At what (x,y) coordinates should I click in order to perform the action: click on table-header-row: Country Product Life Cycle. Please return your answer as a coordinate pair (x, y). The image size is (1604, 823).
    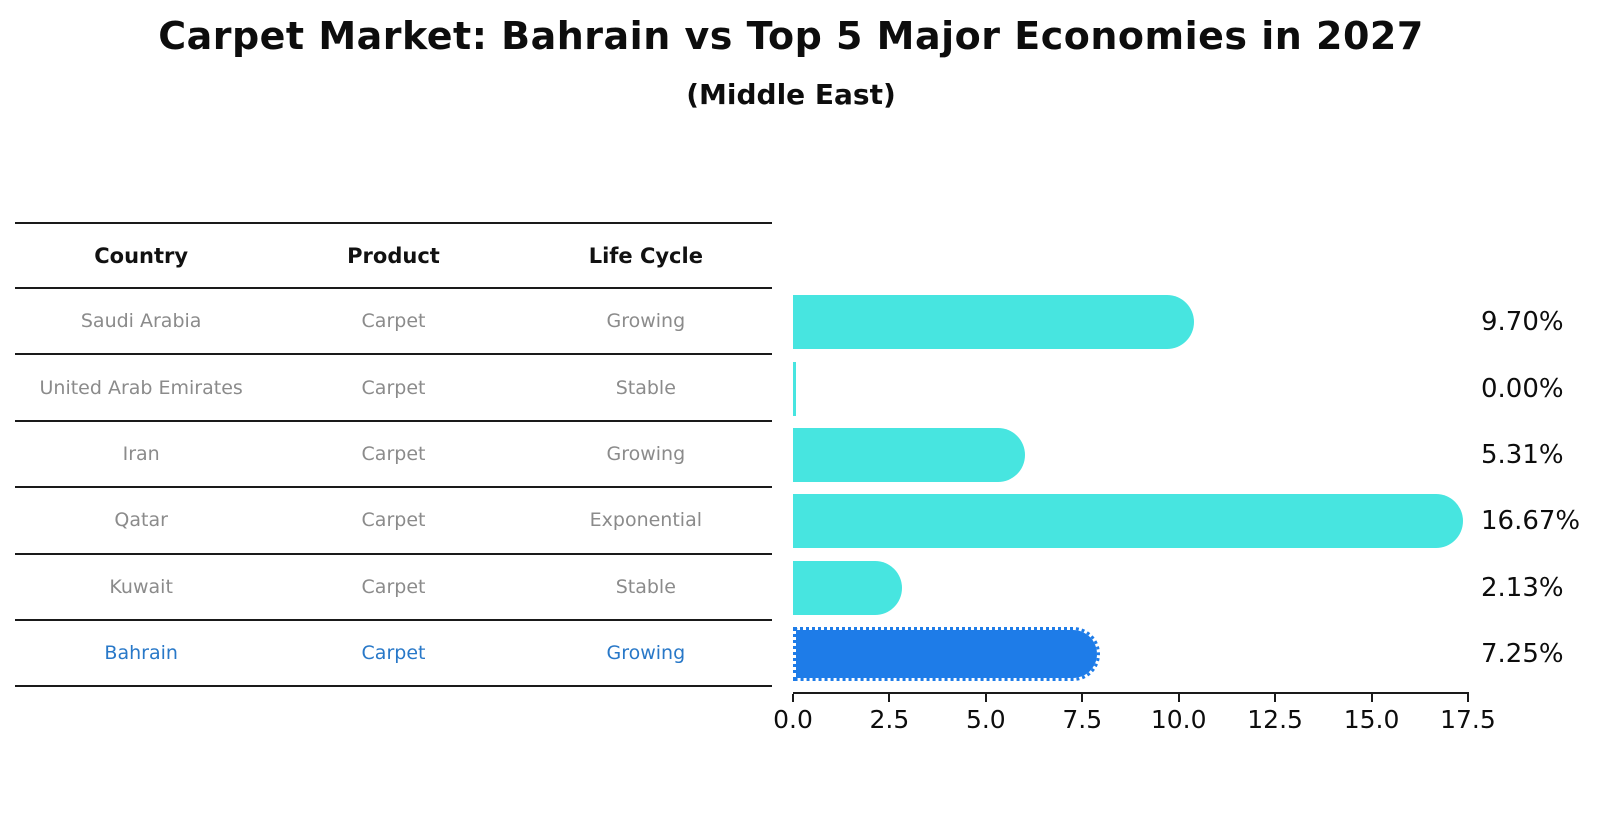
    Looking at the image, I should click on (393, 255).